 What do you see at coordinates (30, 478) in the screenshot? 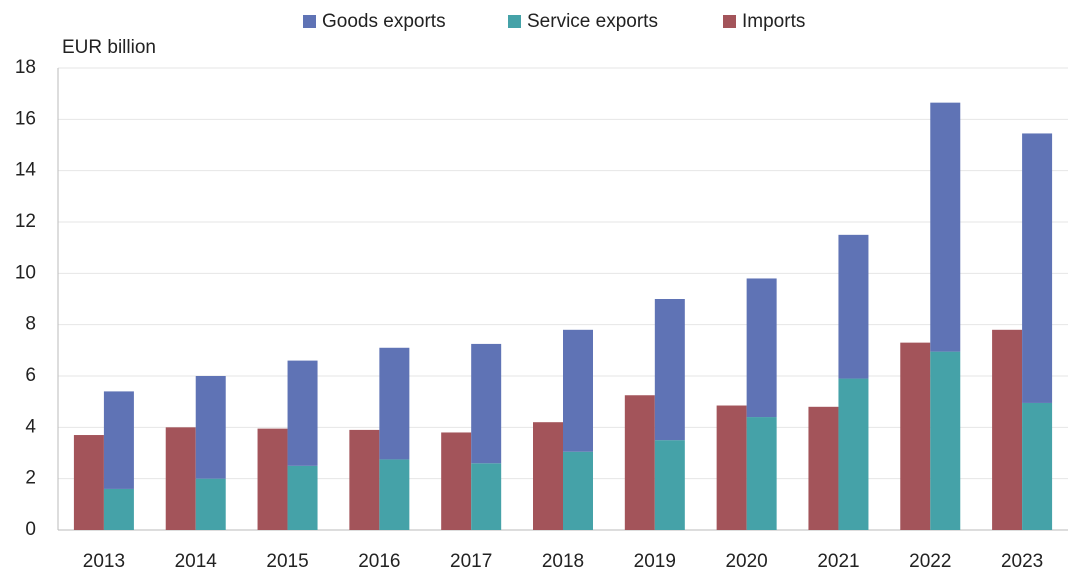
I see `y-tick-label: 2` at bounding box center [30, 478].